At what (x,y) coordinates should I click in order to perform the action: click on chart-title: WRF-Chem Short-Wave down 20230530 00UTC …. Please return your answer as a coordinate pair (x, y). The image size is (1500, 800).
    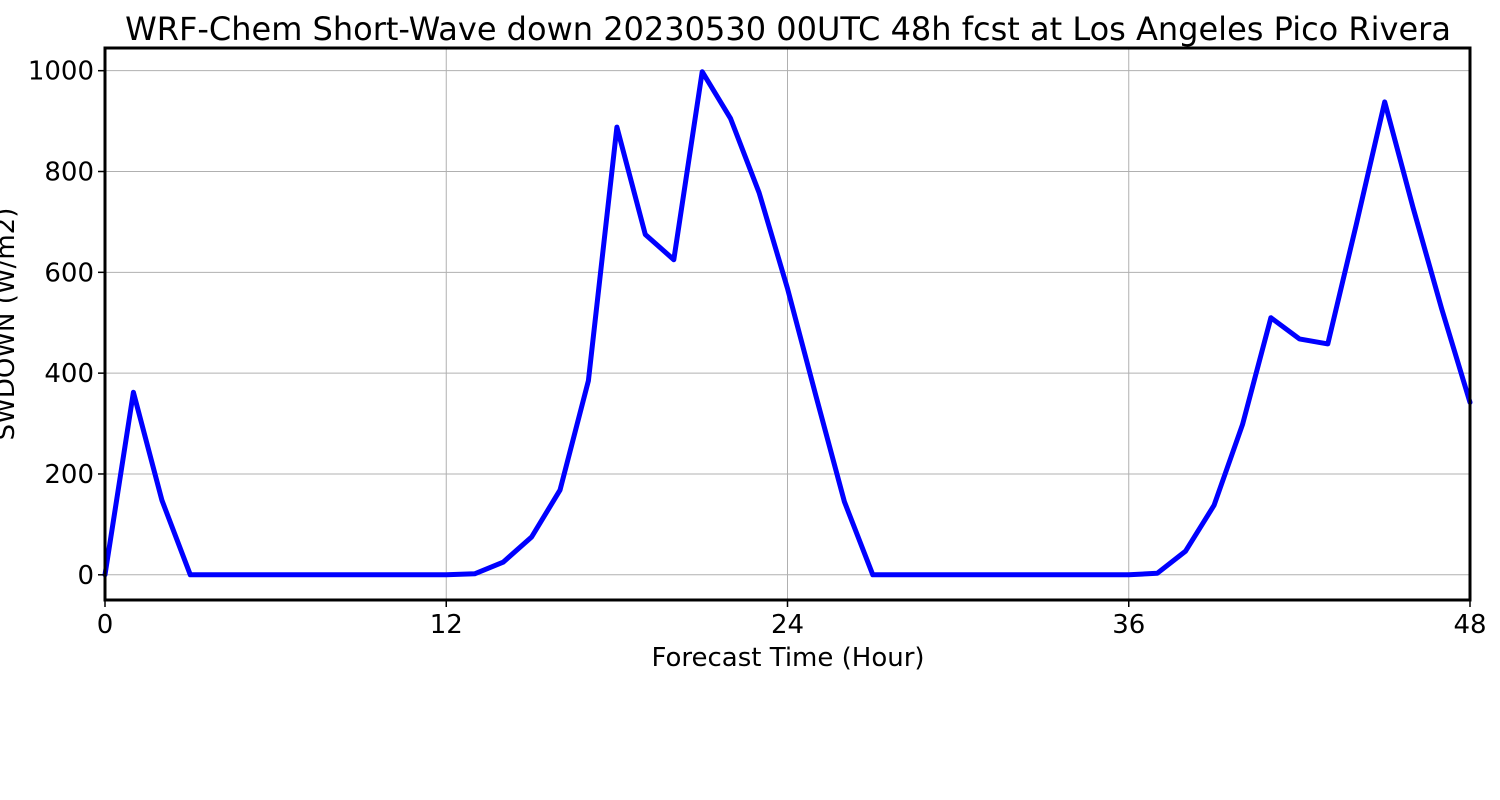
    Looking at the image, I should click on (788, 29).